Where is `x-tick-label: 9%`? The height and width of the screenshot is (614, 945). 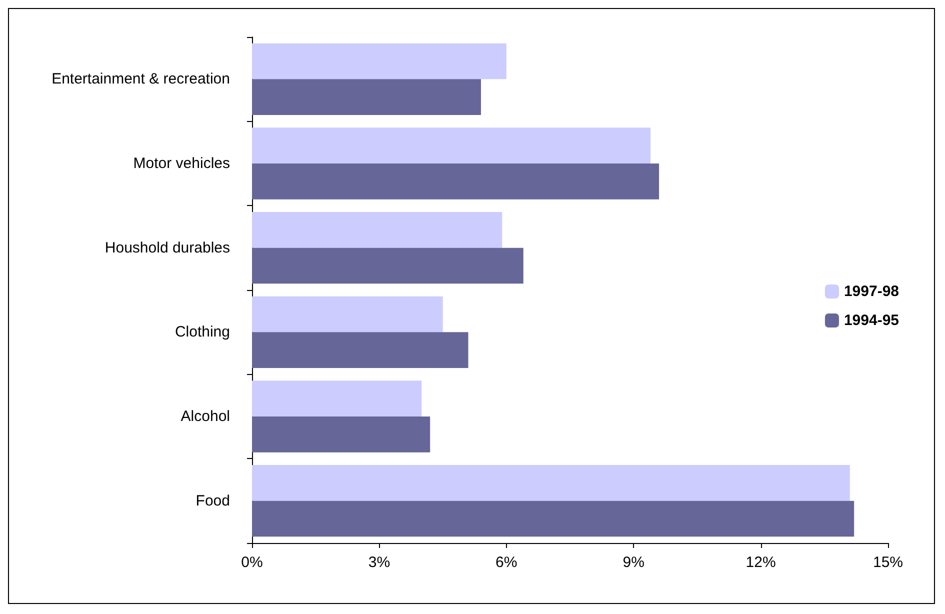
x-tick-label: 9% is located at coordinates (633, 562).